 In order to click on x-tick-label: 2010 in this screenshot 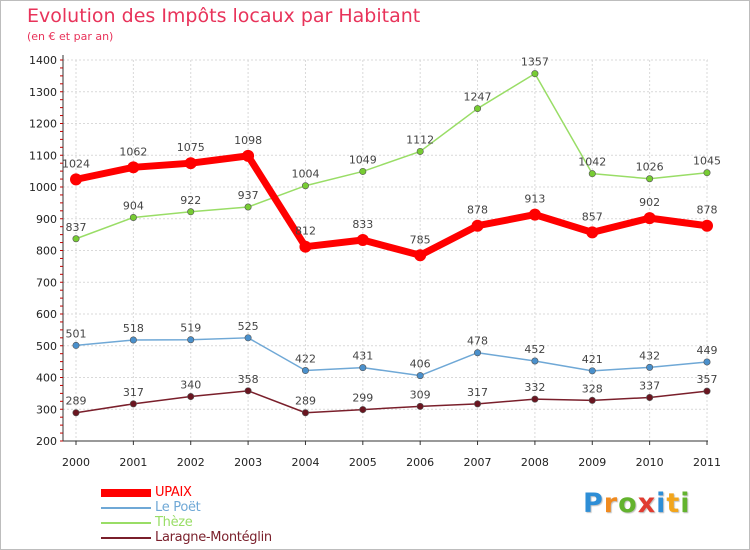, I will do `click(650, 462)`.